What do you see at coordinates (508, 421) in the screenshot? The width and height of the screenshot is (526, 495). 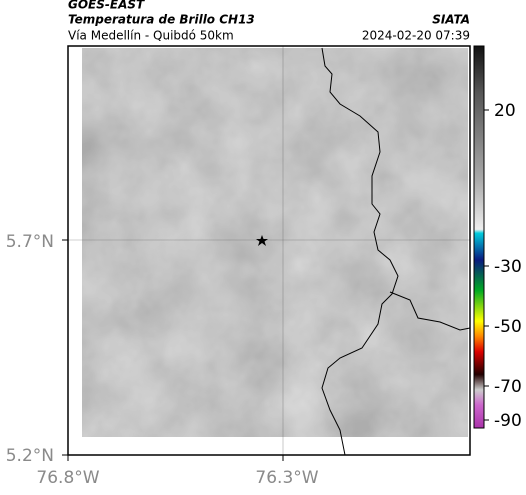 I see `colorbar-tick-label: -90` at bounding box center [508, 421].